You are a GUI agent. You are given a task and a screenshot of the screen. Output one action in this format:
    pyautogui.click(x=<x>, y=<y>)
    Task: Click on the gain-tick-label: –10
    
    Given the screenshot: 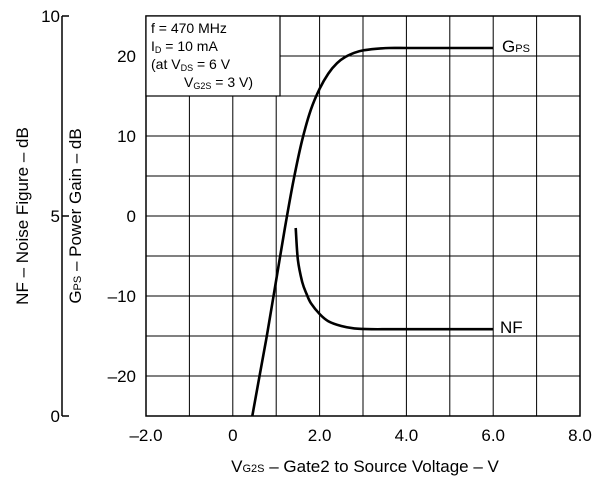 What is the action you would take?
    pyautogui.click(x=122, y=296)
    